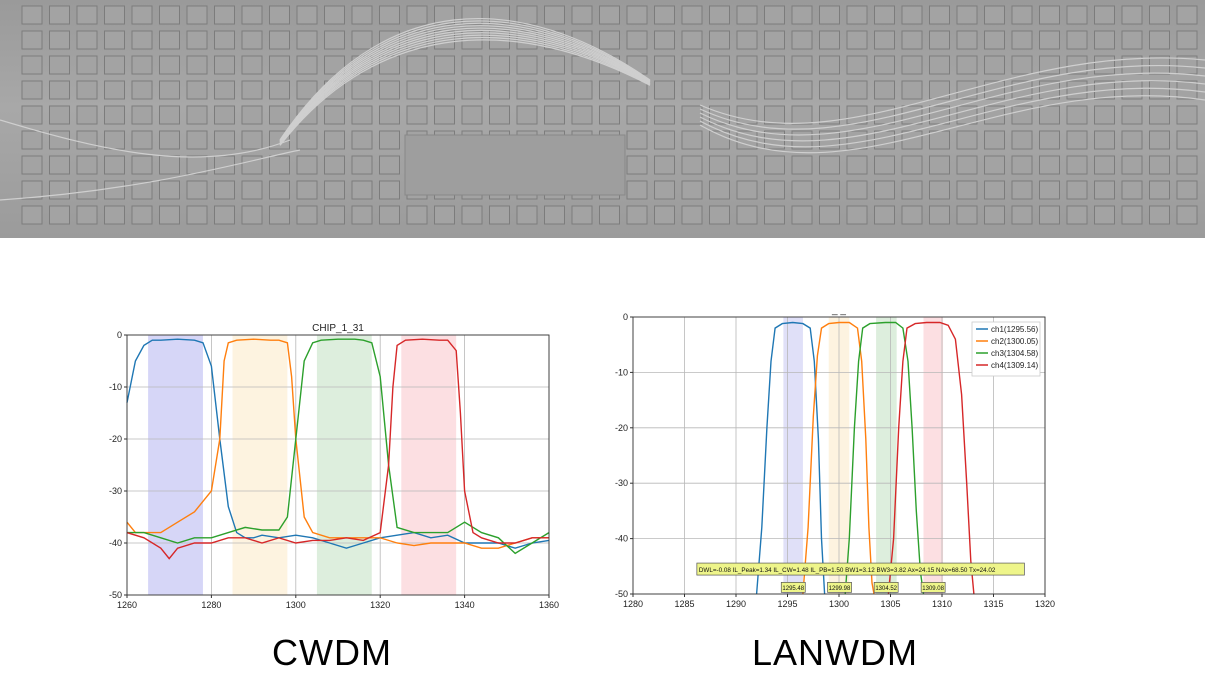 The image size is (1205, 674). I want to click on y-tick-label: 0, so click(625, 317).